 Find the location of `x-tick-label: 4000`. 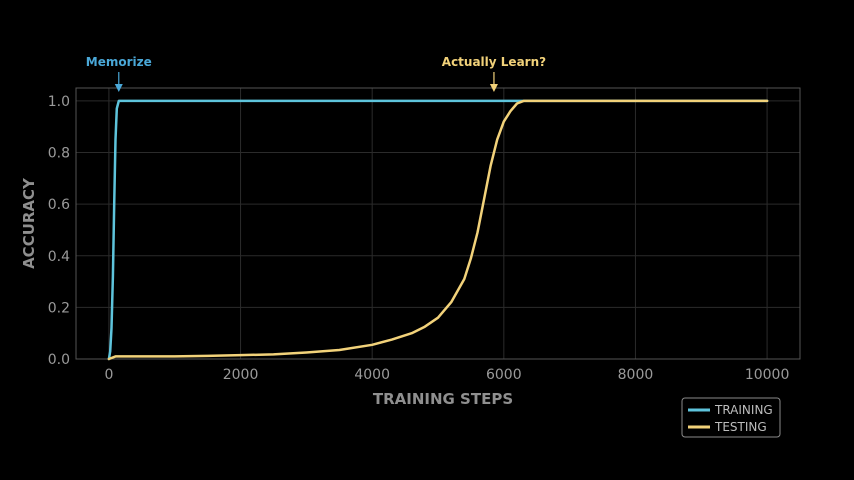

x-tick-label: 4000 is located at coordinates (372, 375).